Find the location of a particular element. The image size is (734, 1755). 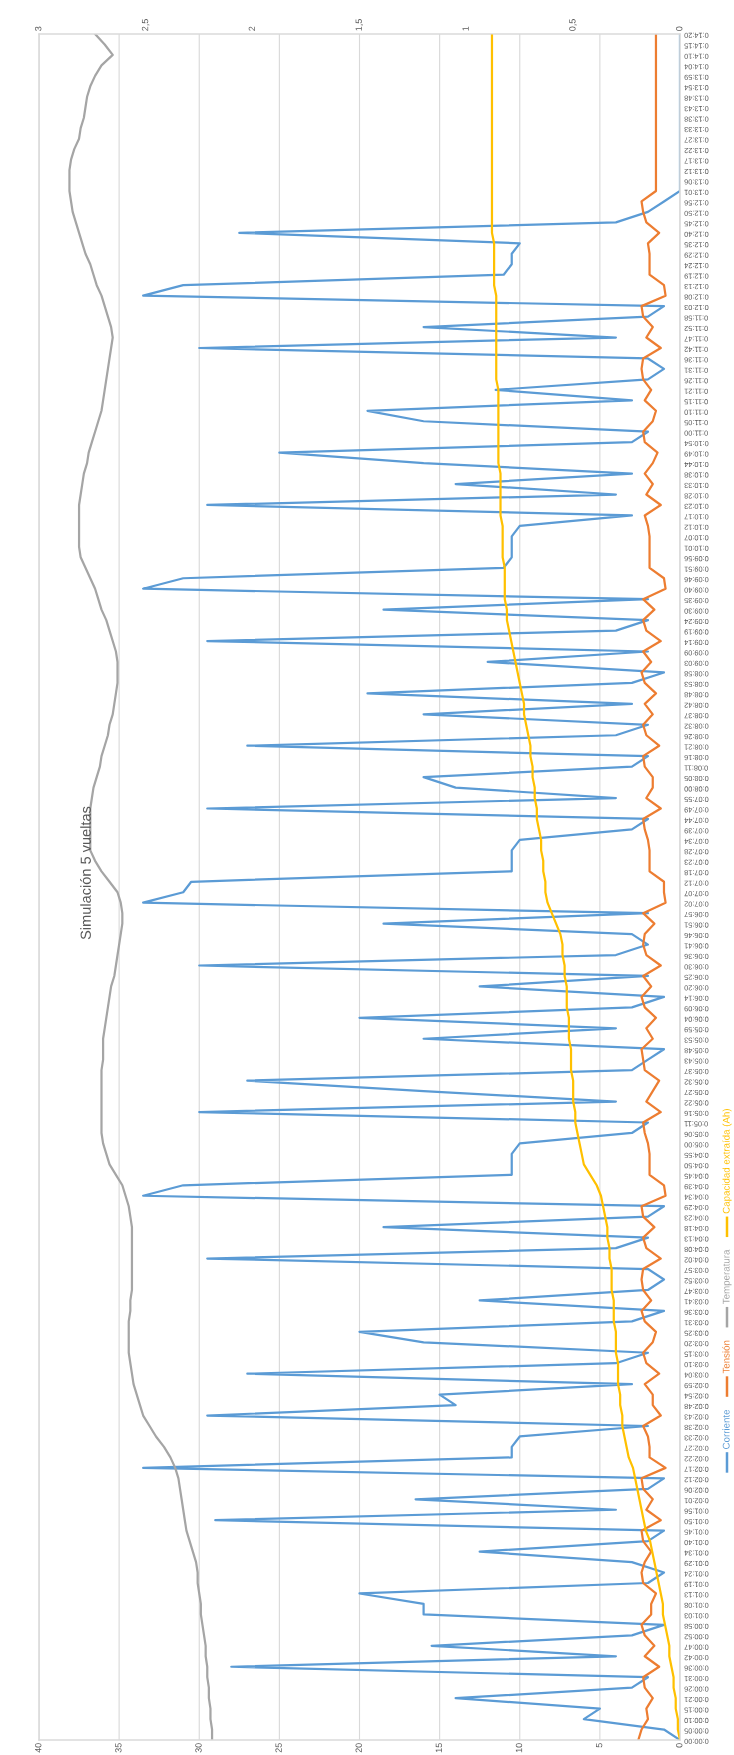

text: Corriente is located at coordinates (726, 1429).